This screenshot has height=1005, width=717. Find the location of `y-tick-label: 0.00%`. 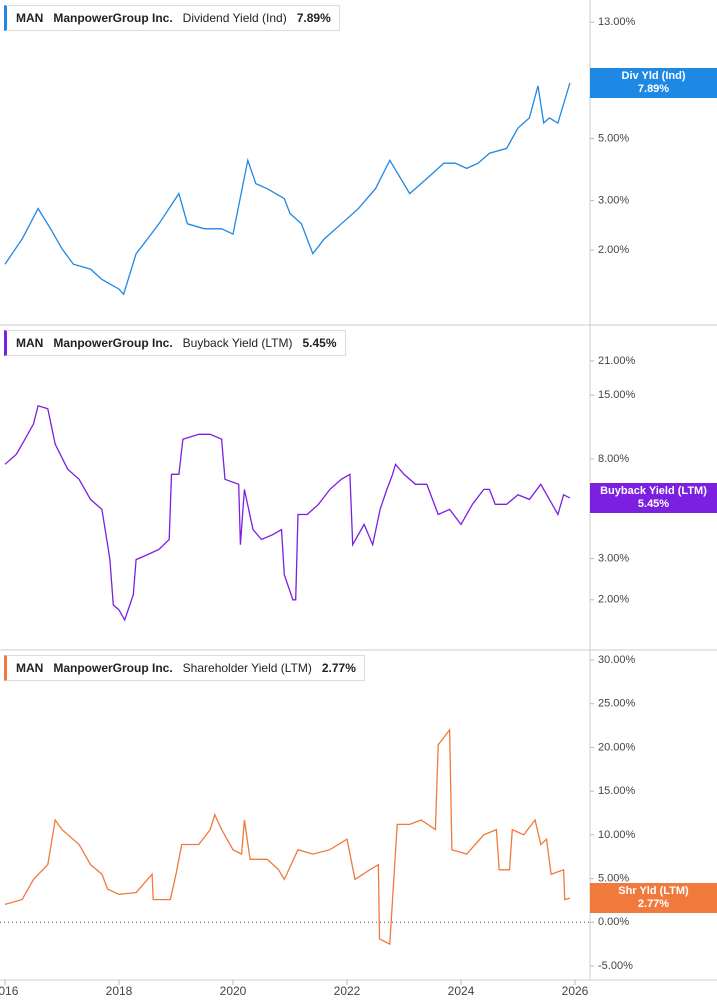

y-tick-label: 0.00% is located at coordinates (613, 922).